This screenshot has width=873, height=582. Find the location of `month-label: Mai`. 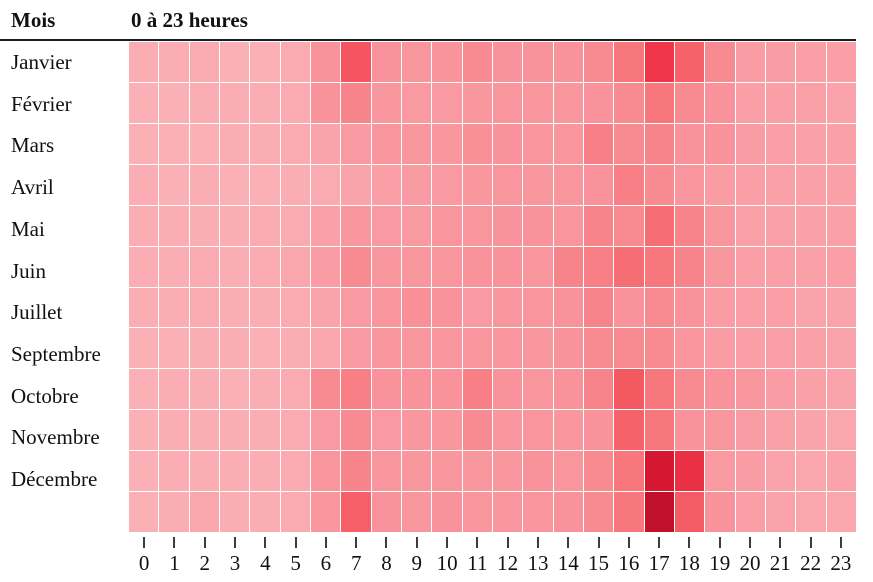

month-label: Mai is located at coordinates (28, 228).